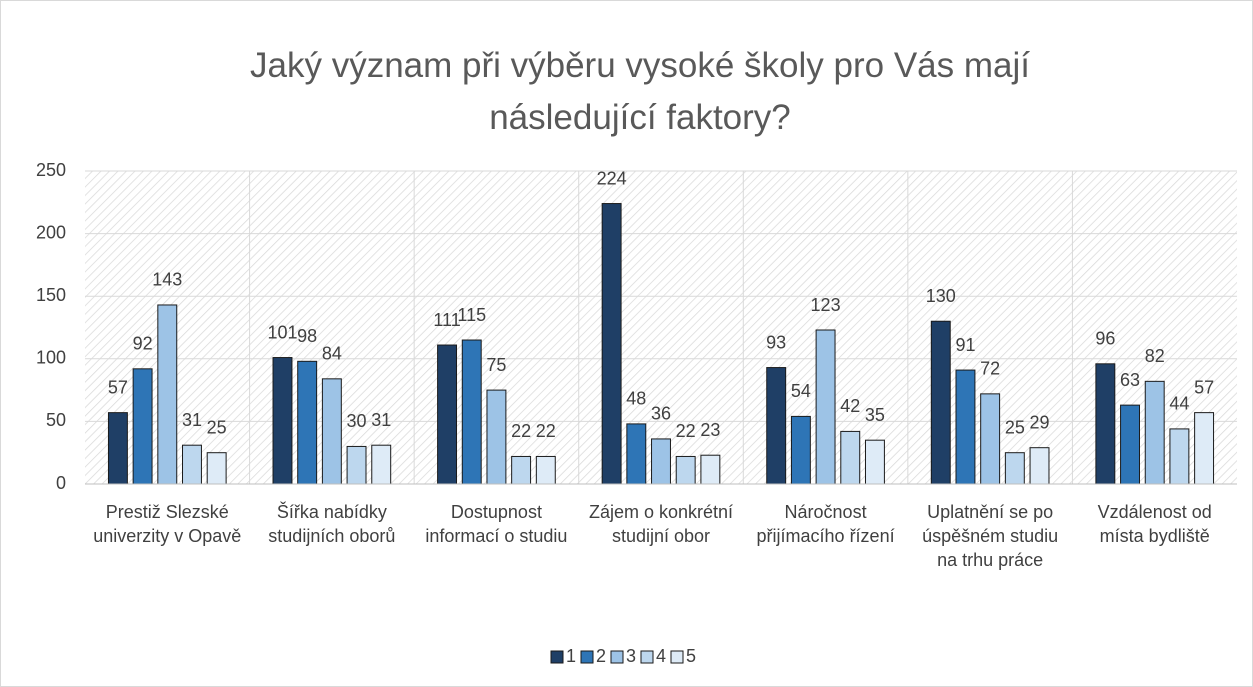 Image resolution: width=1253 pixels, height=687 pixels. What do you see at coordinates (357, 421) in the screenshot?
I see `value-label: 30` at bounding box center [357, 421].